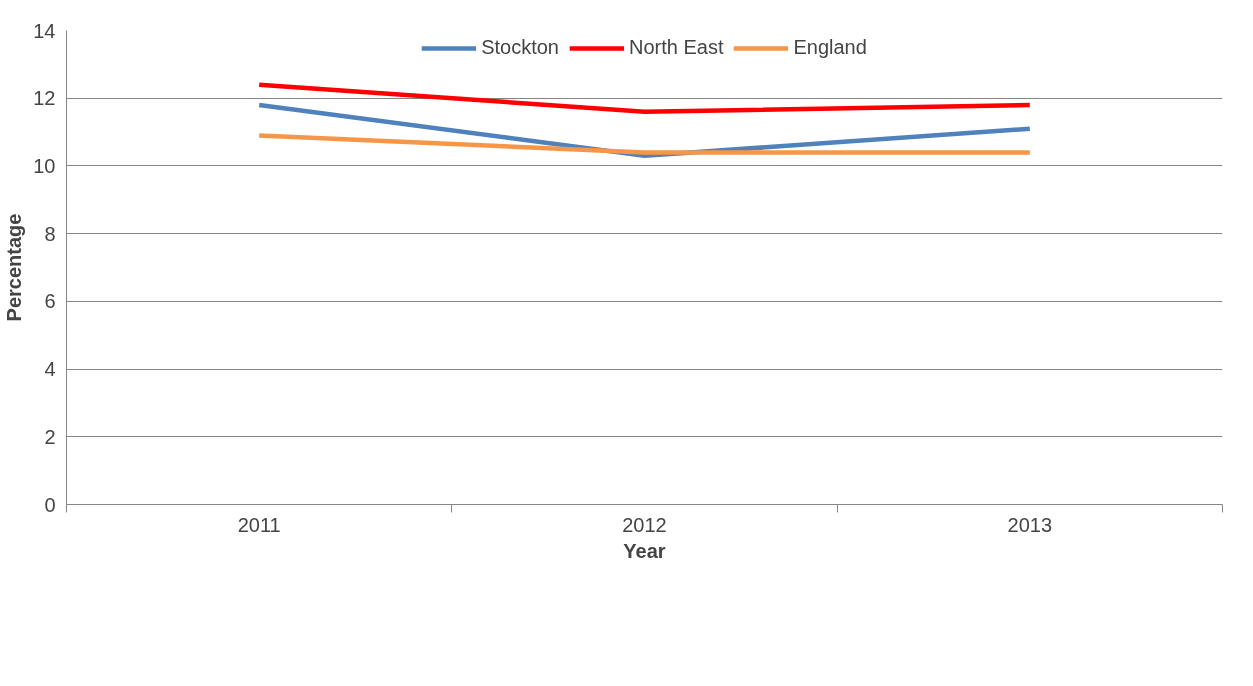 The image size is (1253, 686). I want to click on y-tick-label: 4, so click(50, 369).